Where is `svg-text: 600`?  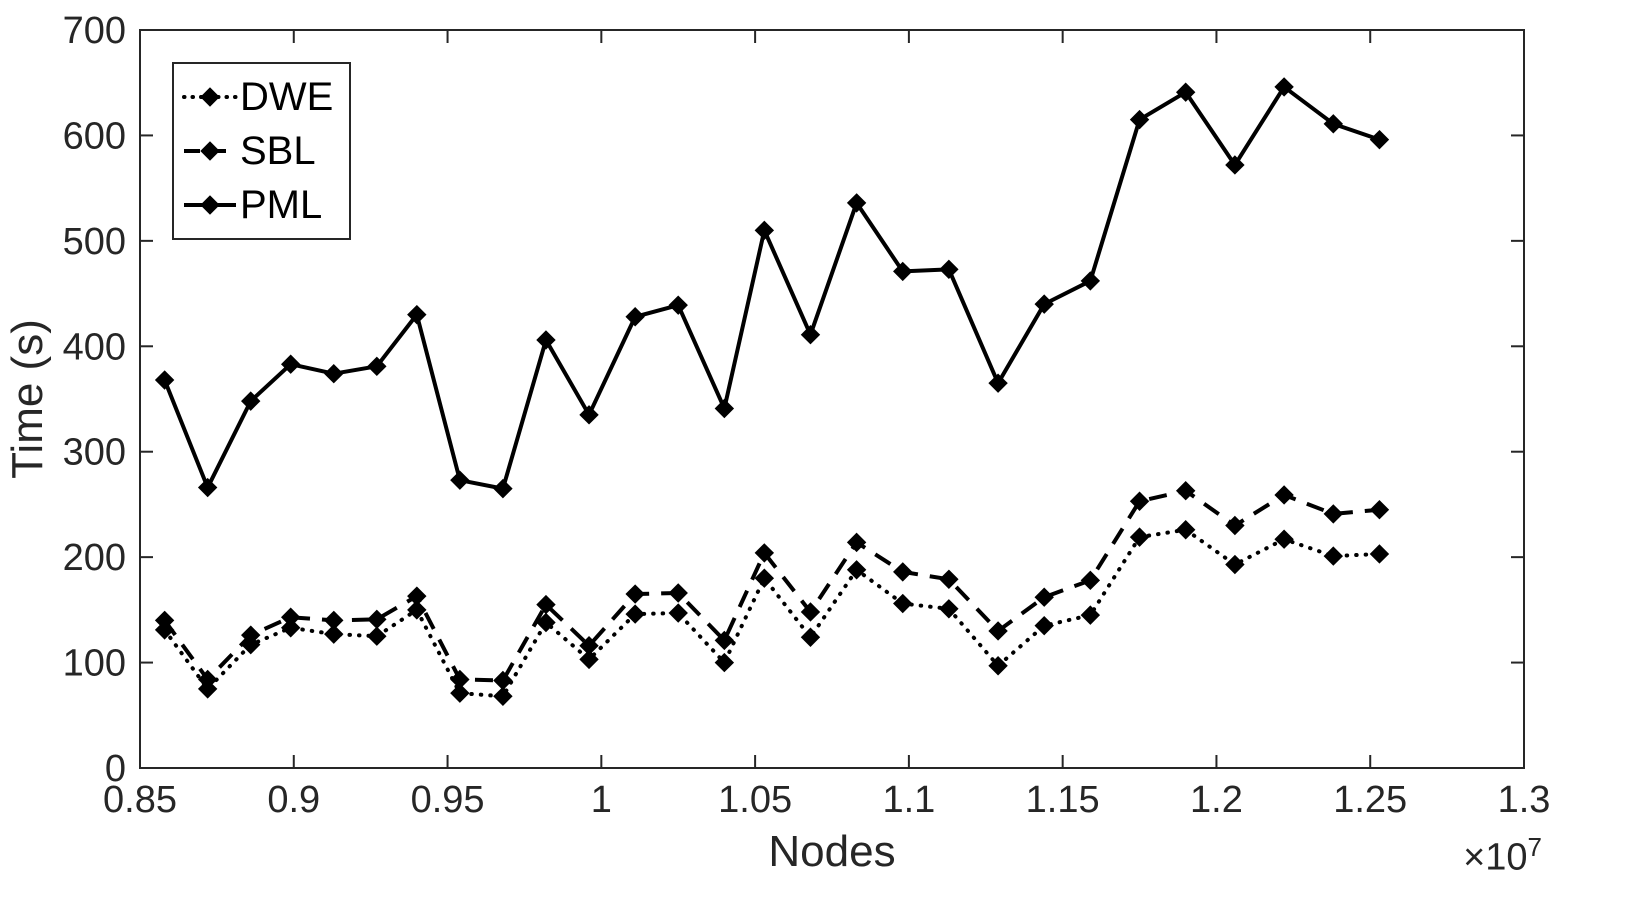 svg-text: 600 is located at coordinates (94, 136).